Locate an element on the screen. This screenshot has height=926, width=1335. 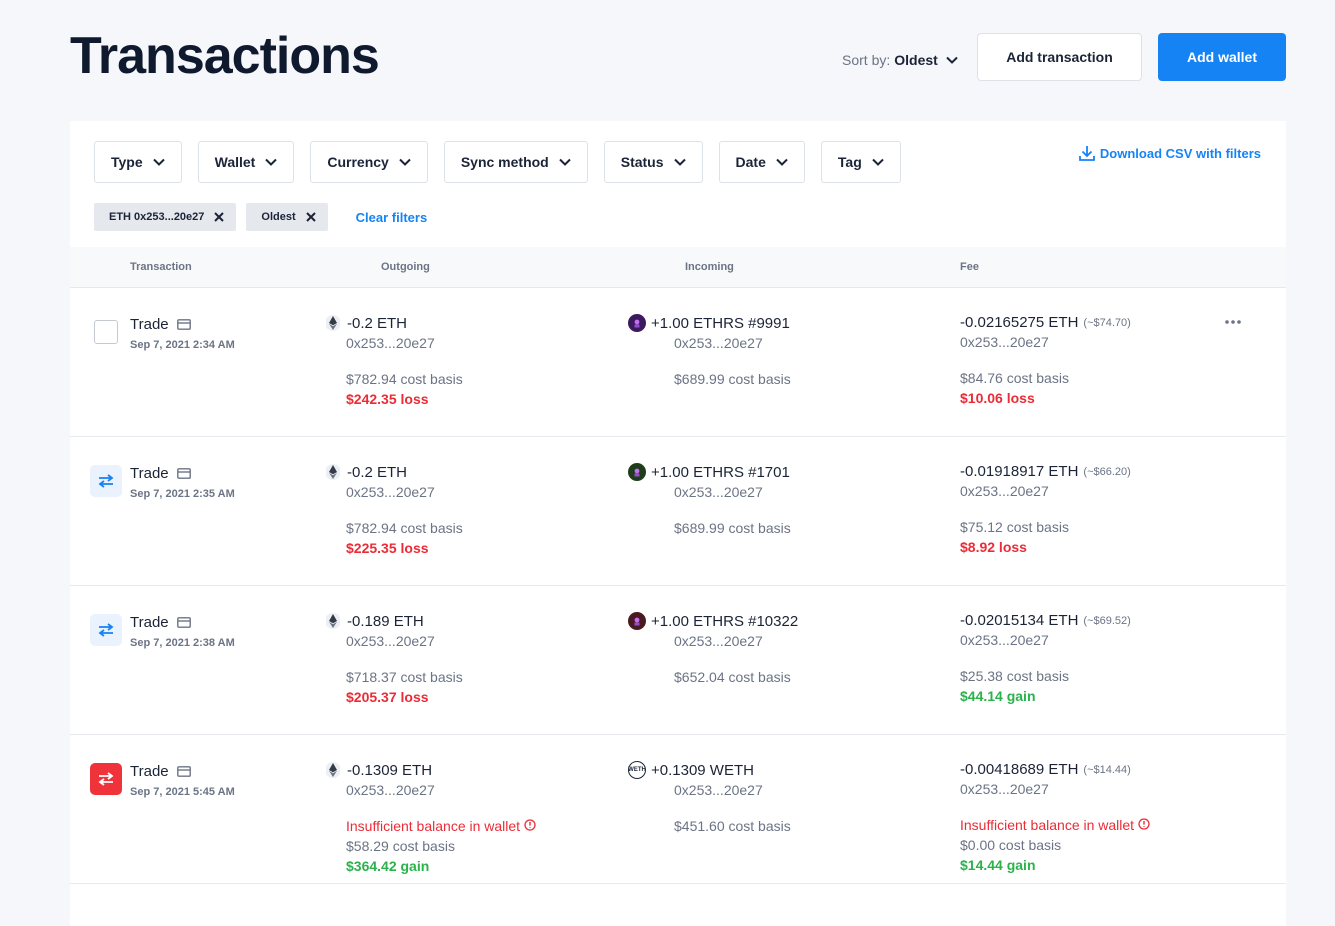
transaction-date: Sep 7, 2021 5:45 AM is located at coordinates (182, 792).